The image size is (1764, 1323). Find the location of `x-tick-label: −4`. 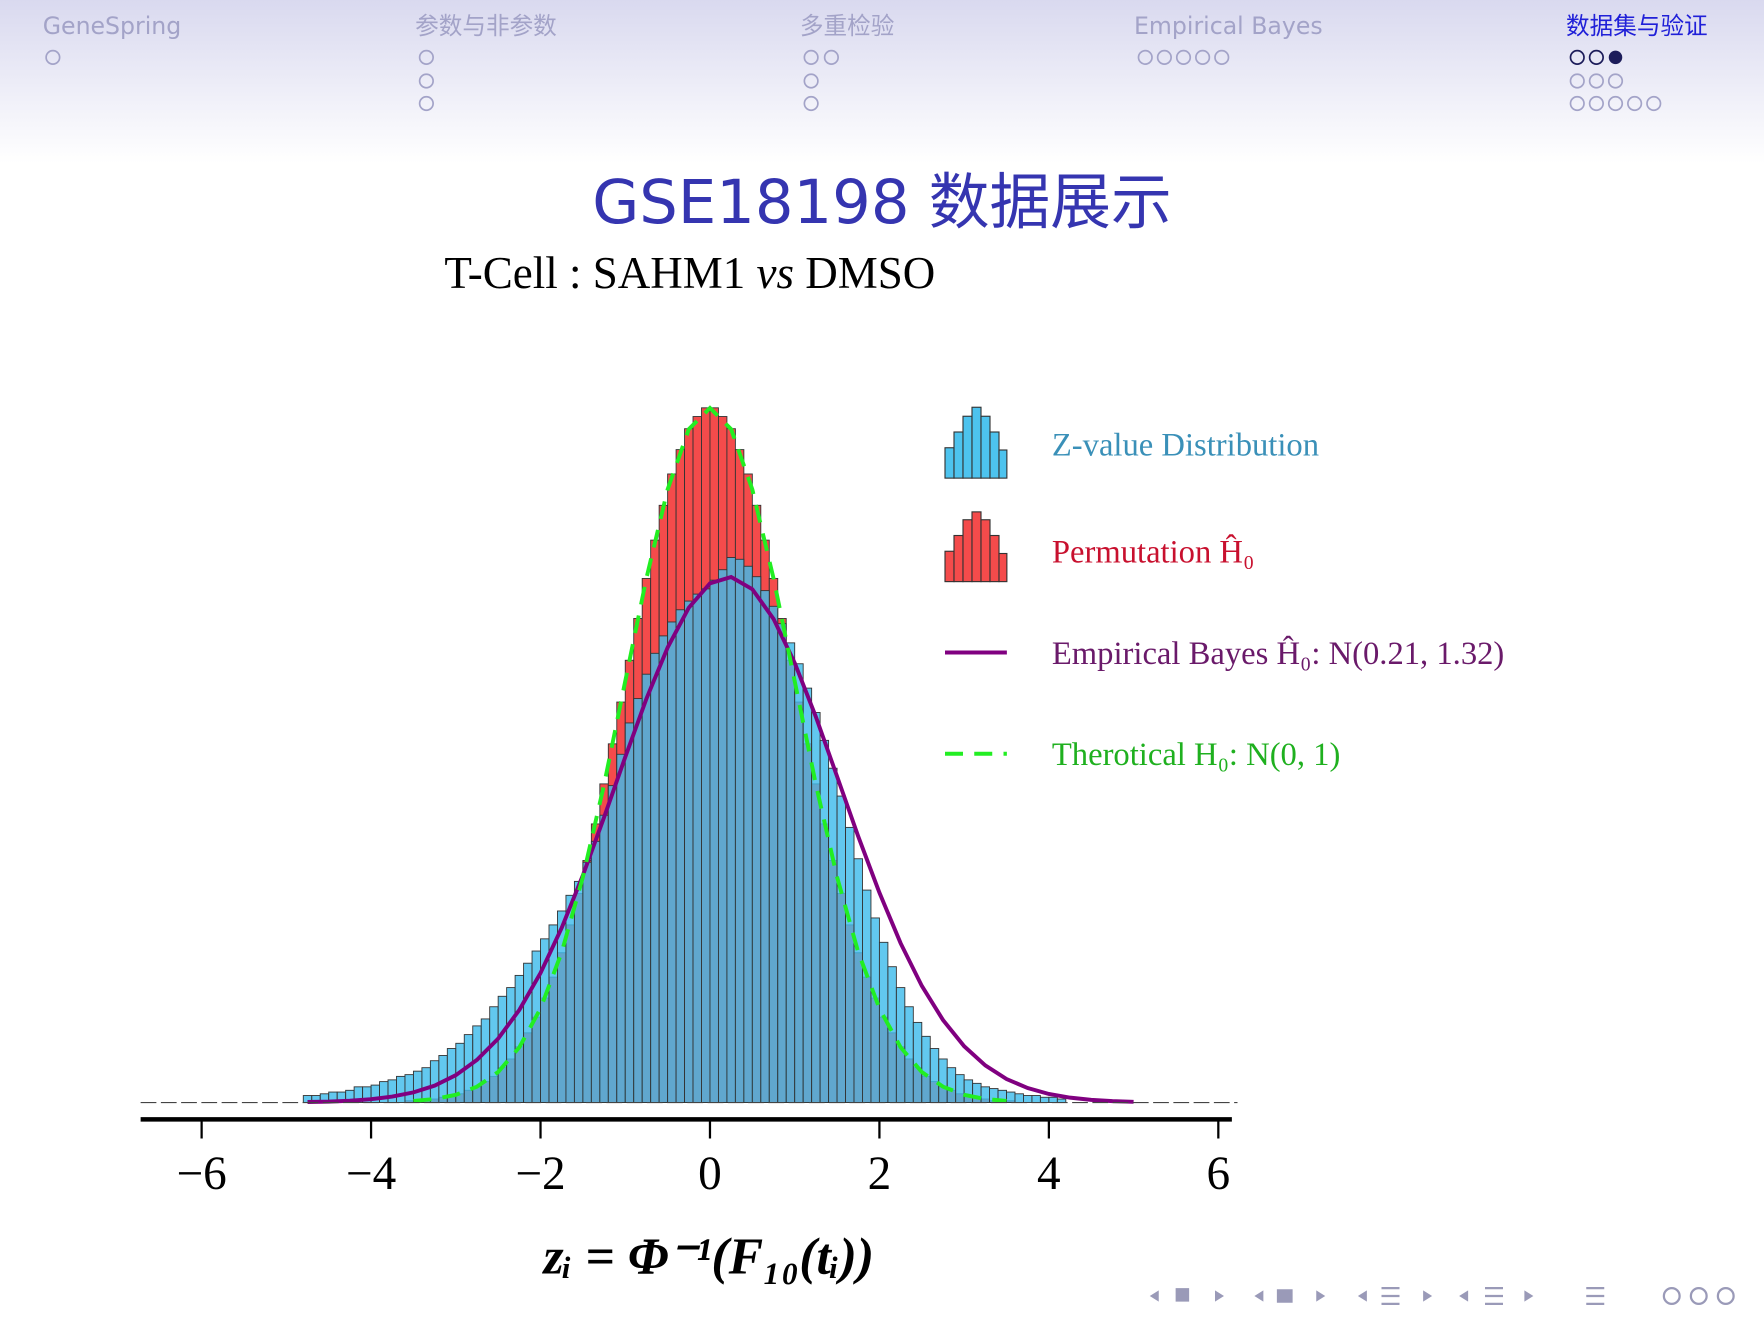

x-tick-label: −4 is located at coordinates (371, 1174).